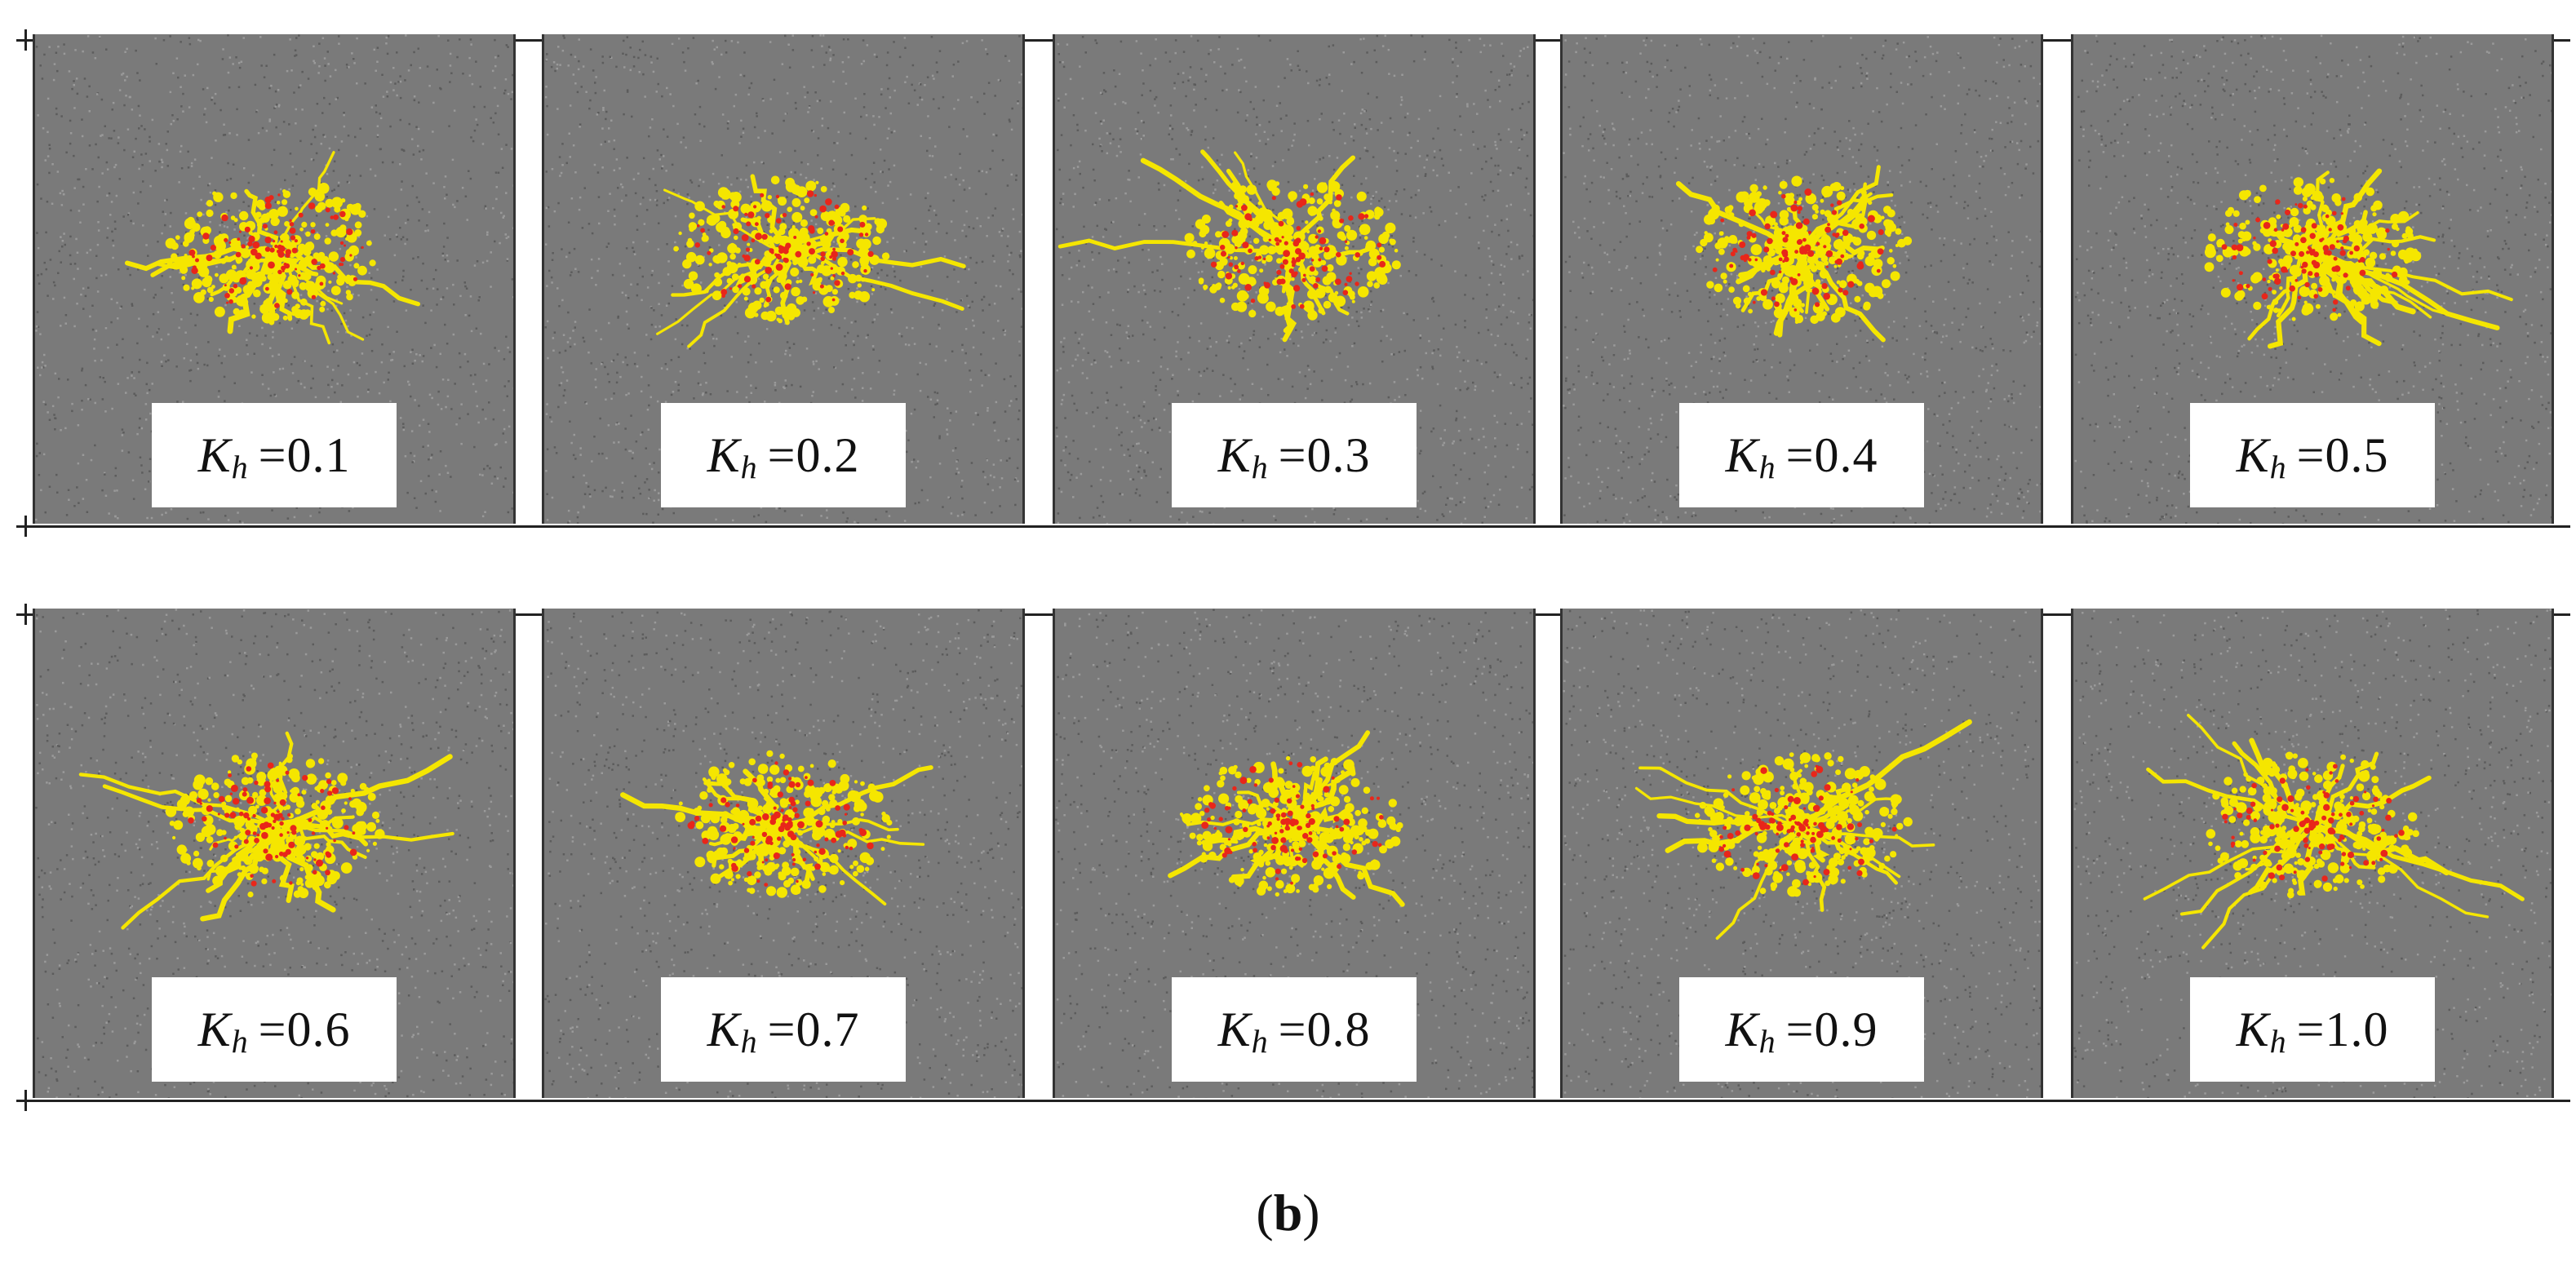  What do you see at coordinates (1338, 454) in the screenshot?
I see `param-value: 0.3` at bounding box center [1338, 454].